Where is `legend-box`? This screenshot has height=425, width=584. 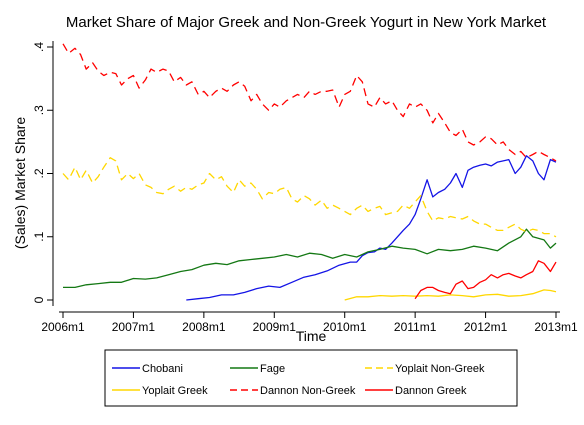 legend-box is located at coordinates (311, 378).